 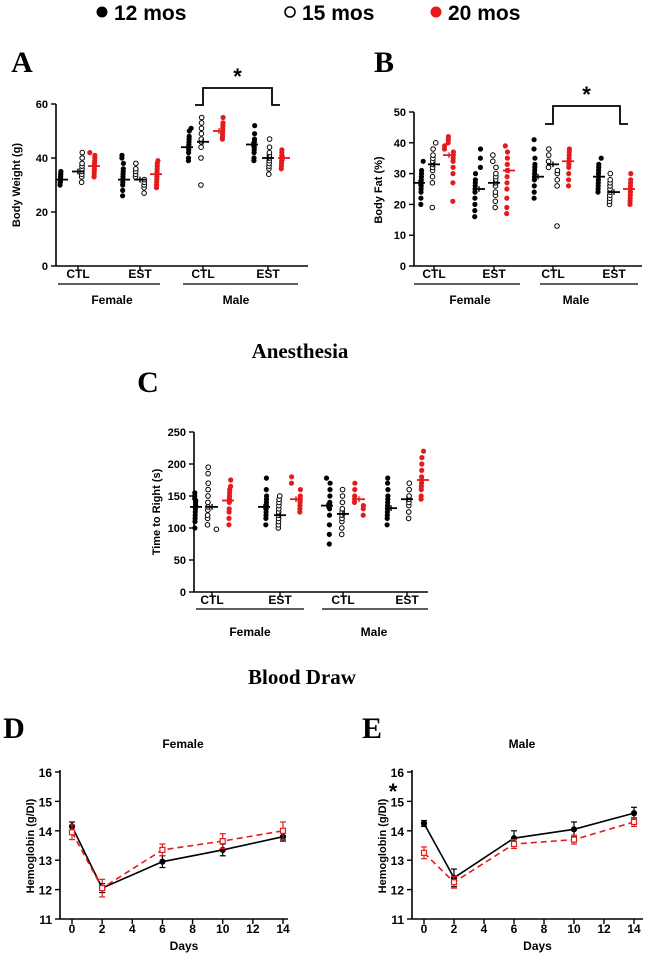 What do you see at coordinates (177, 497) in the screenshot?
I see `y-tick-label: 150` at bounding box center [177, 497].